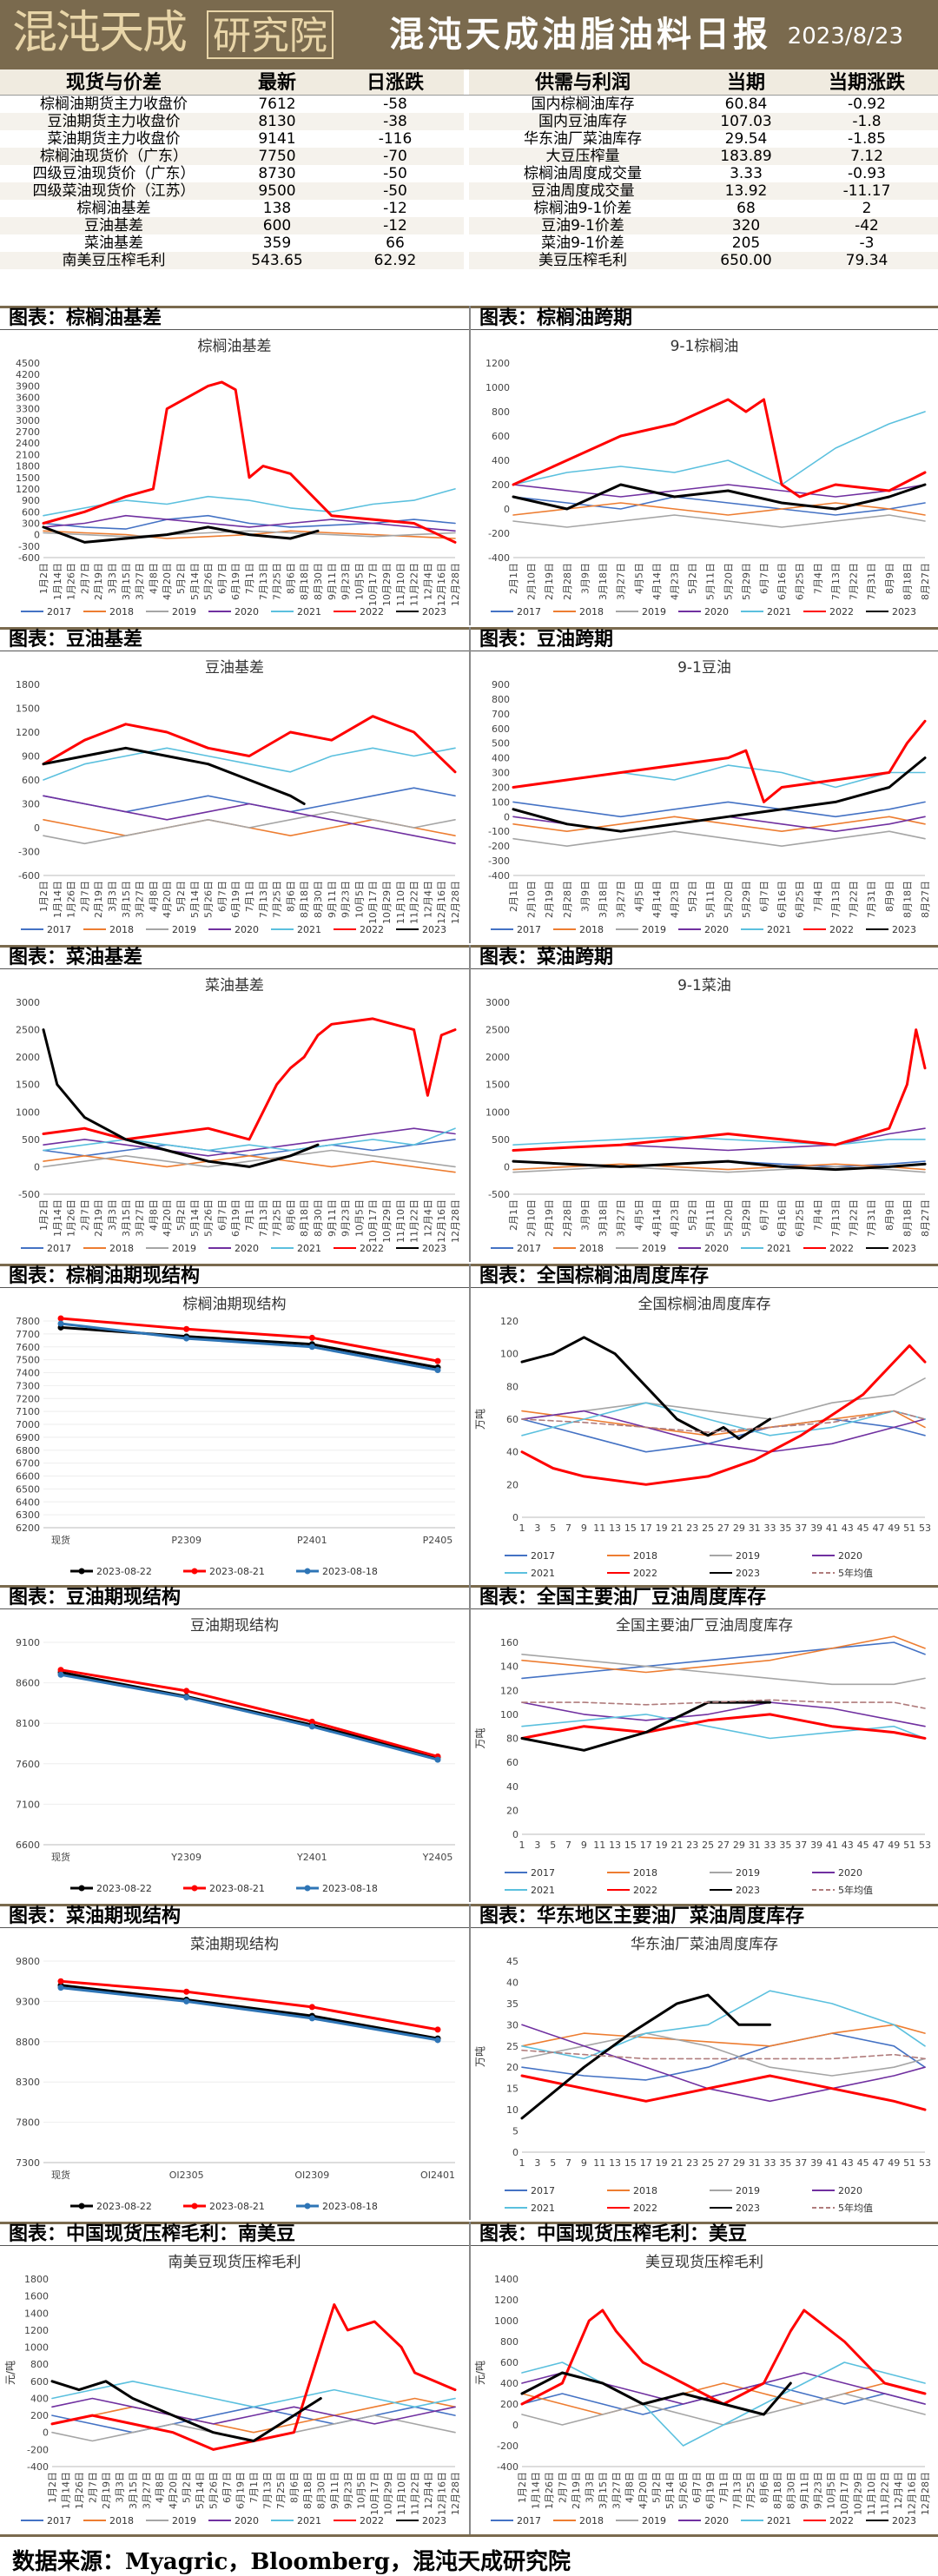  What do you see at coordinates (728, 1218) in the screenshot?
I see `x-tick-label: 5月20日` at bounding box center [728, 1218].